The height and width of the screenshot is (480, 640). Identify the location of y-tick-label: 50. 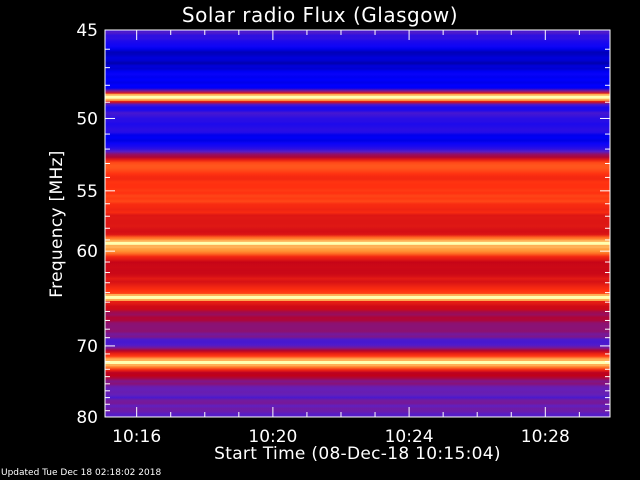
(87, 119).